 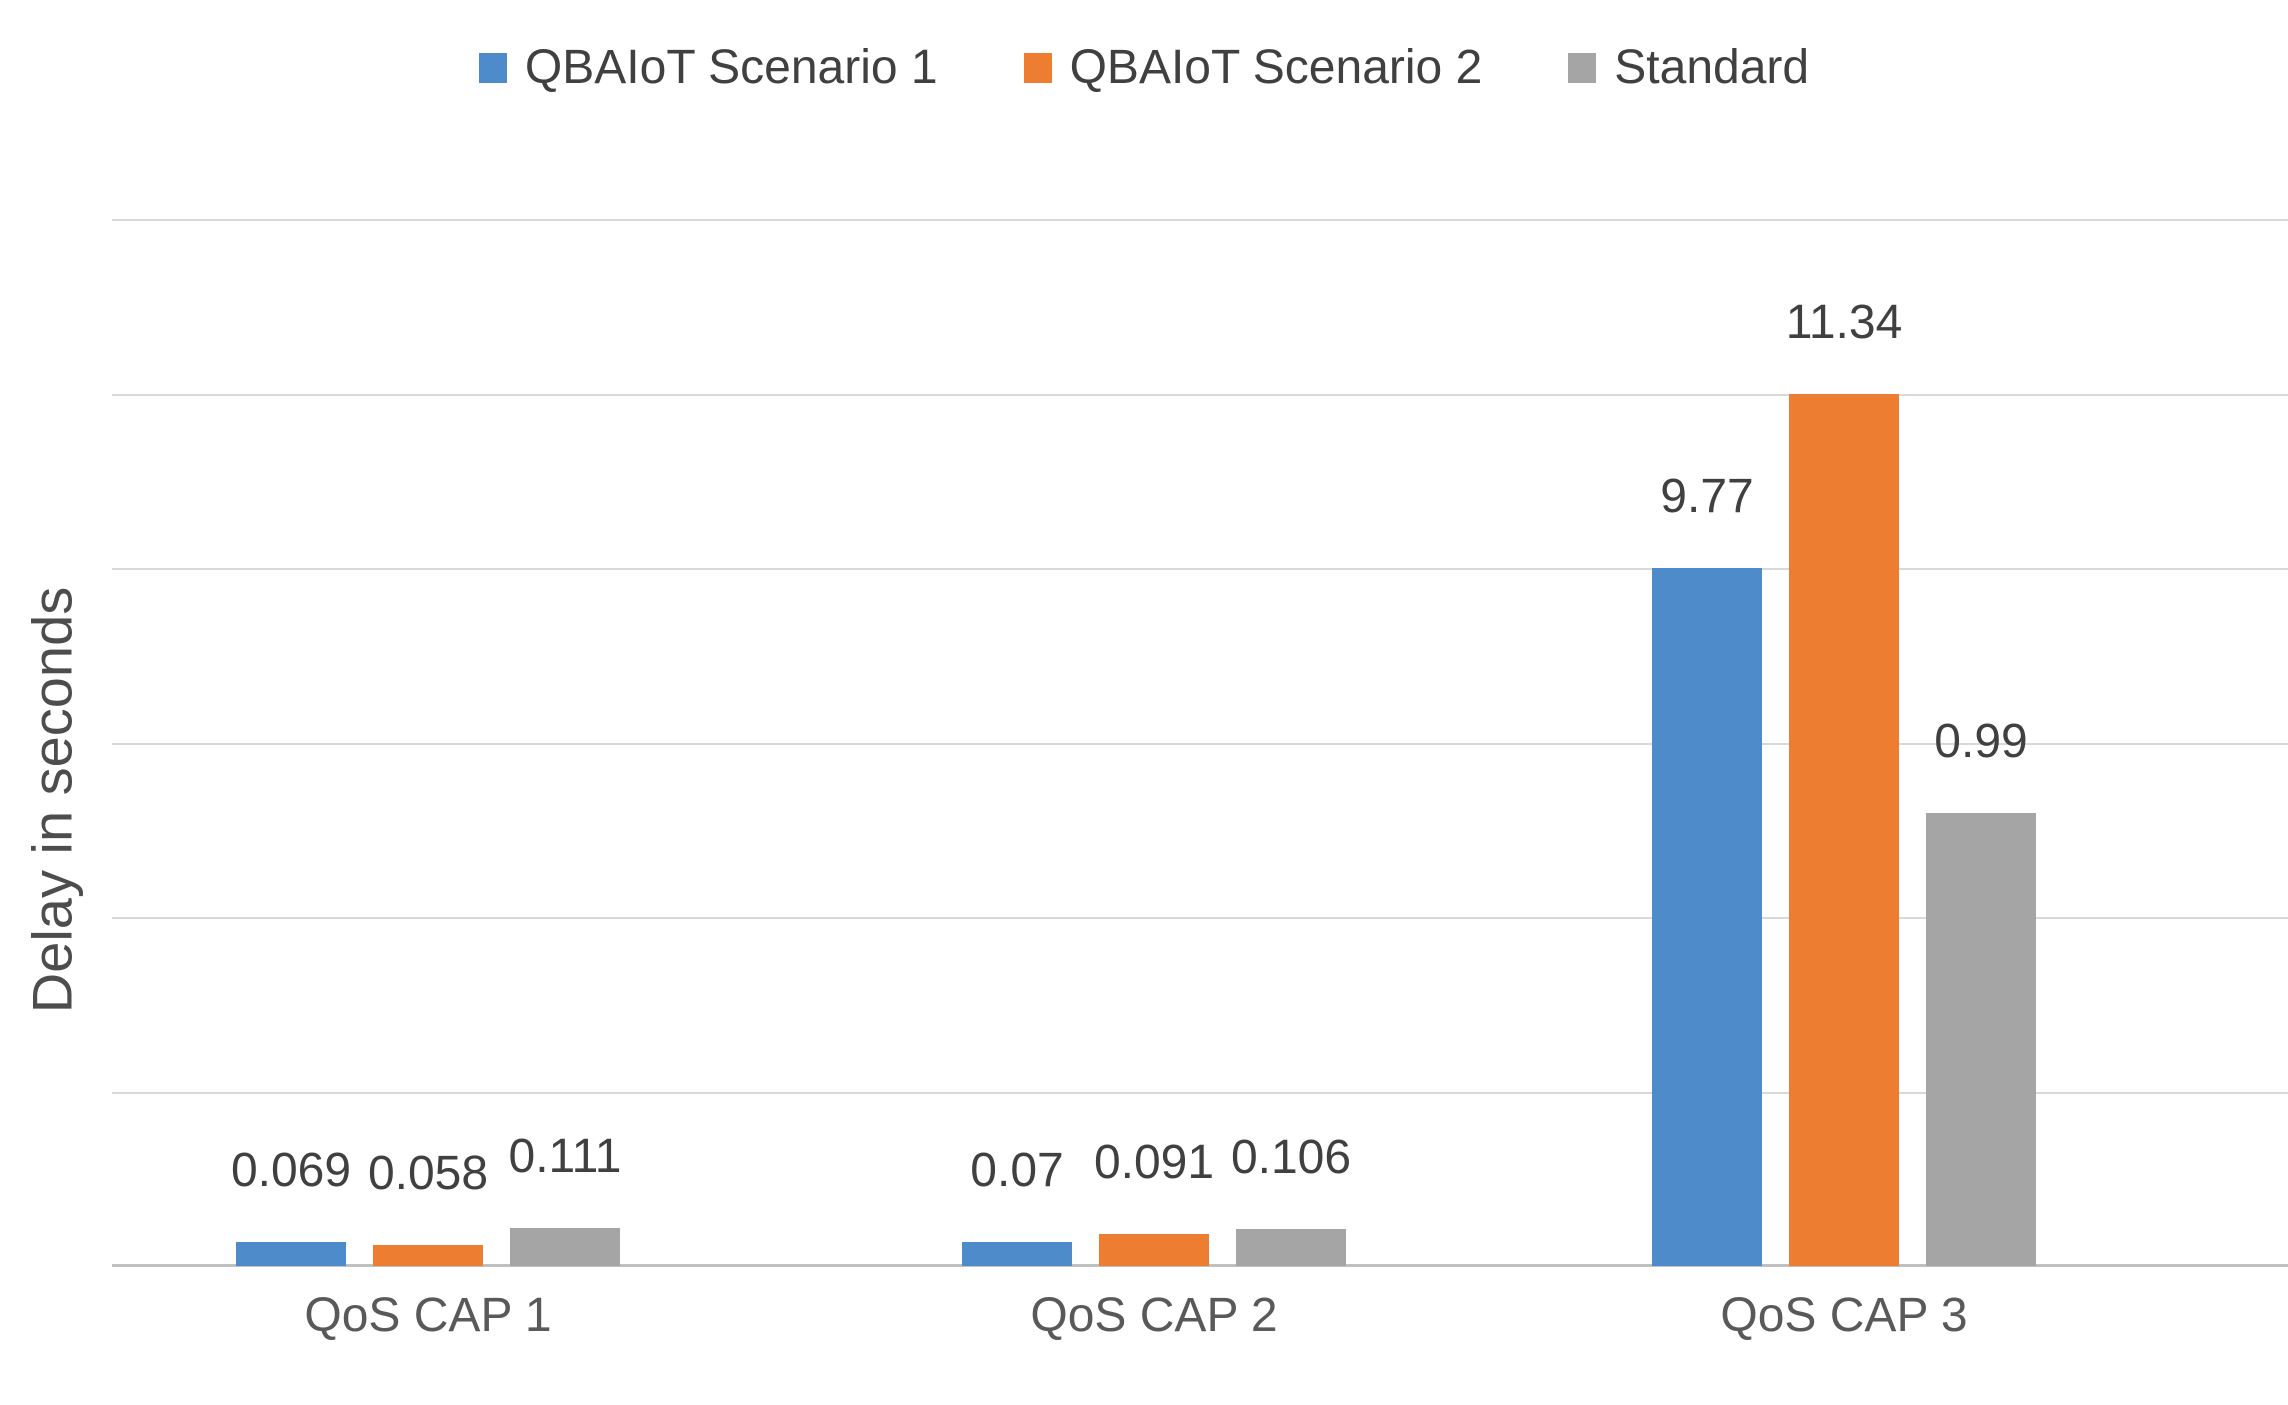 I want to click on bar-group: 0.069 0.058 0.111, so click(x=426, y=742).